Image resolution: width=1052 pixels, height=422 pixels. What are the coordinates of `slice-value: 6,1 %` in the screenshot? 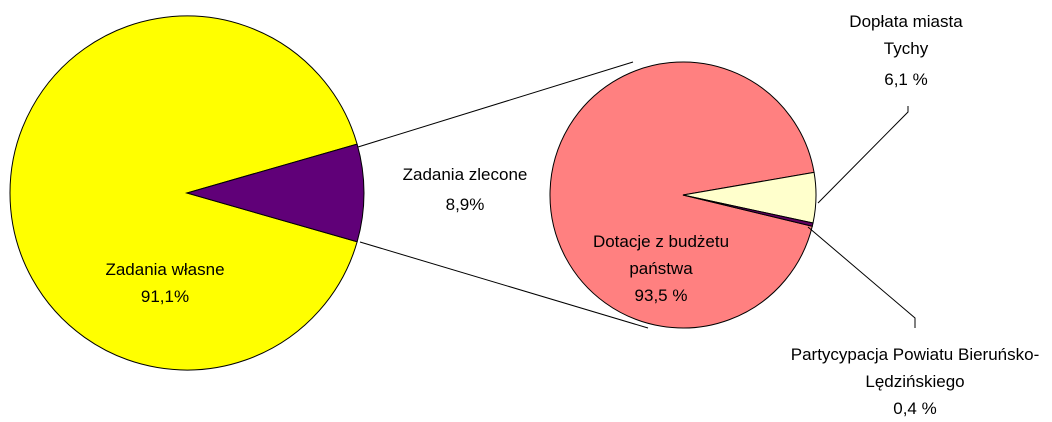 It's located at (906, 79).